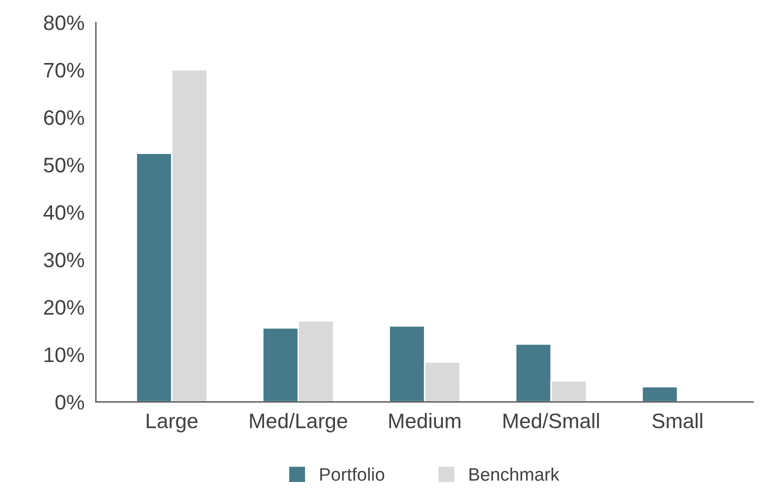  I want to click on x-tick-label: Medium, so click(424, 420).